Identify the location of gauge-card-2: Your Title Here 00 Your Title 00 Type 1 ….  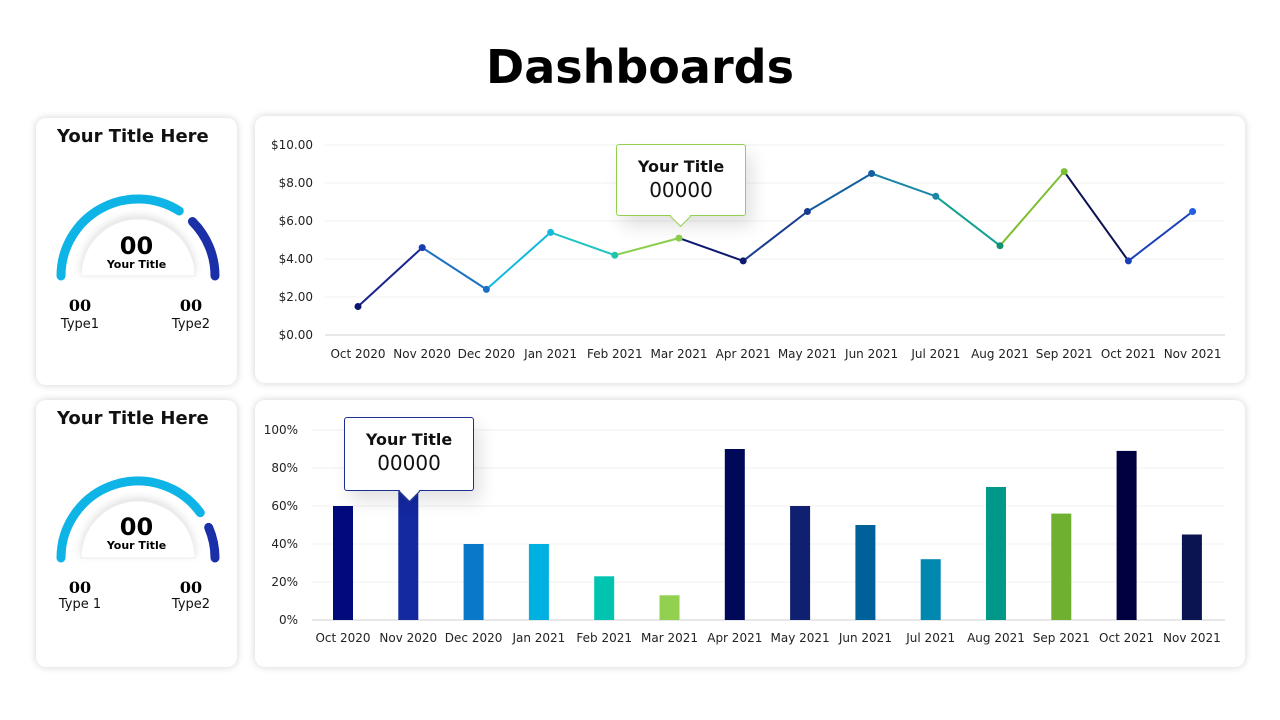
(136, 533).